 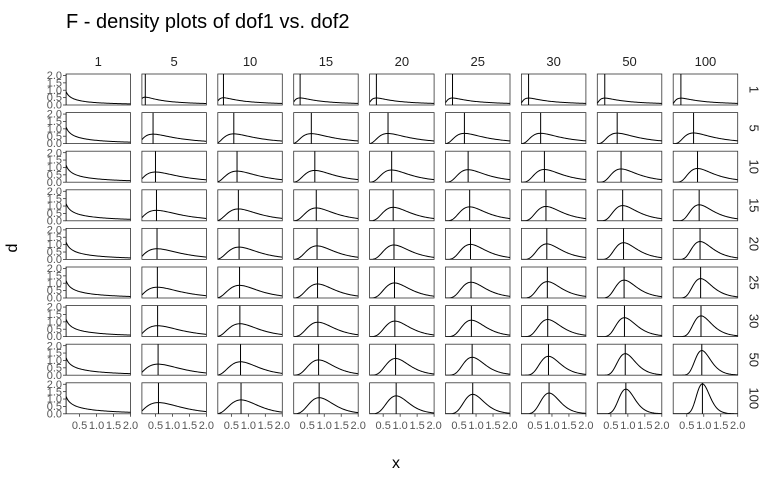 What do you see at coordinates (12, 248) in the screenshot?
I see `y-axis-label: d` at bounding box center [12, 248].